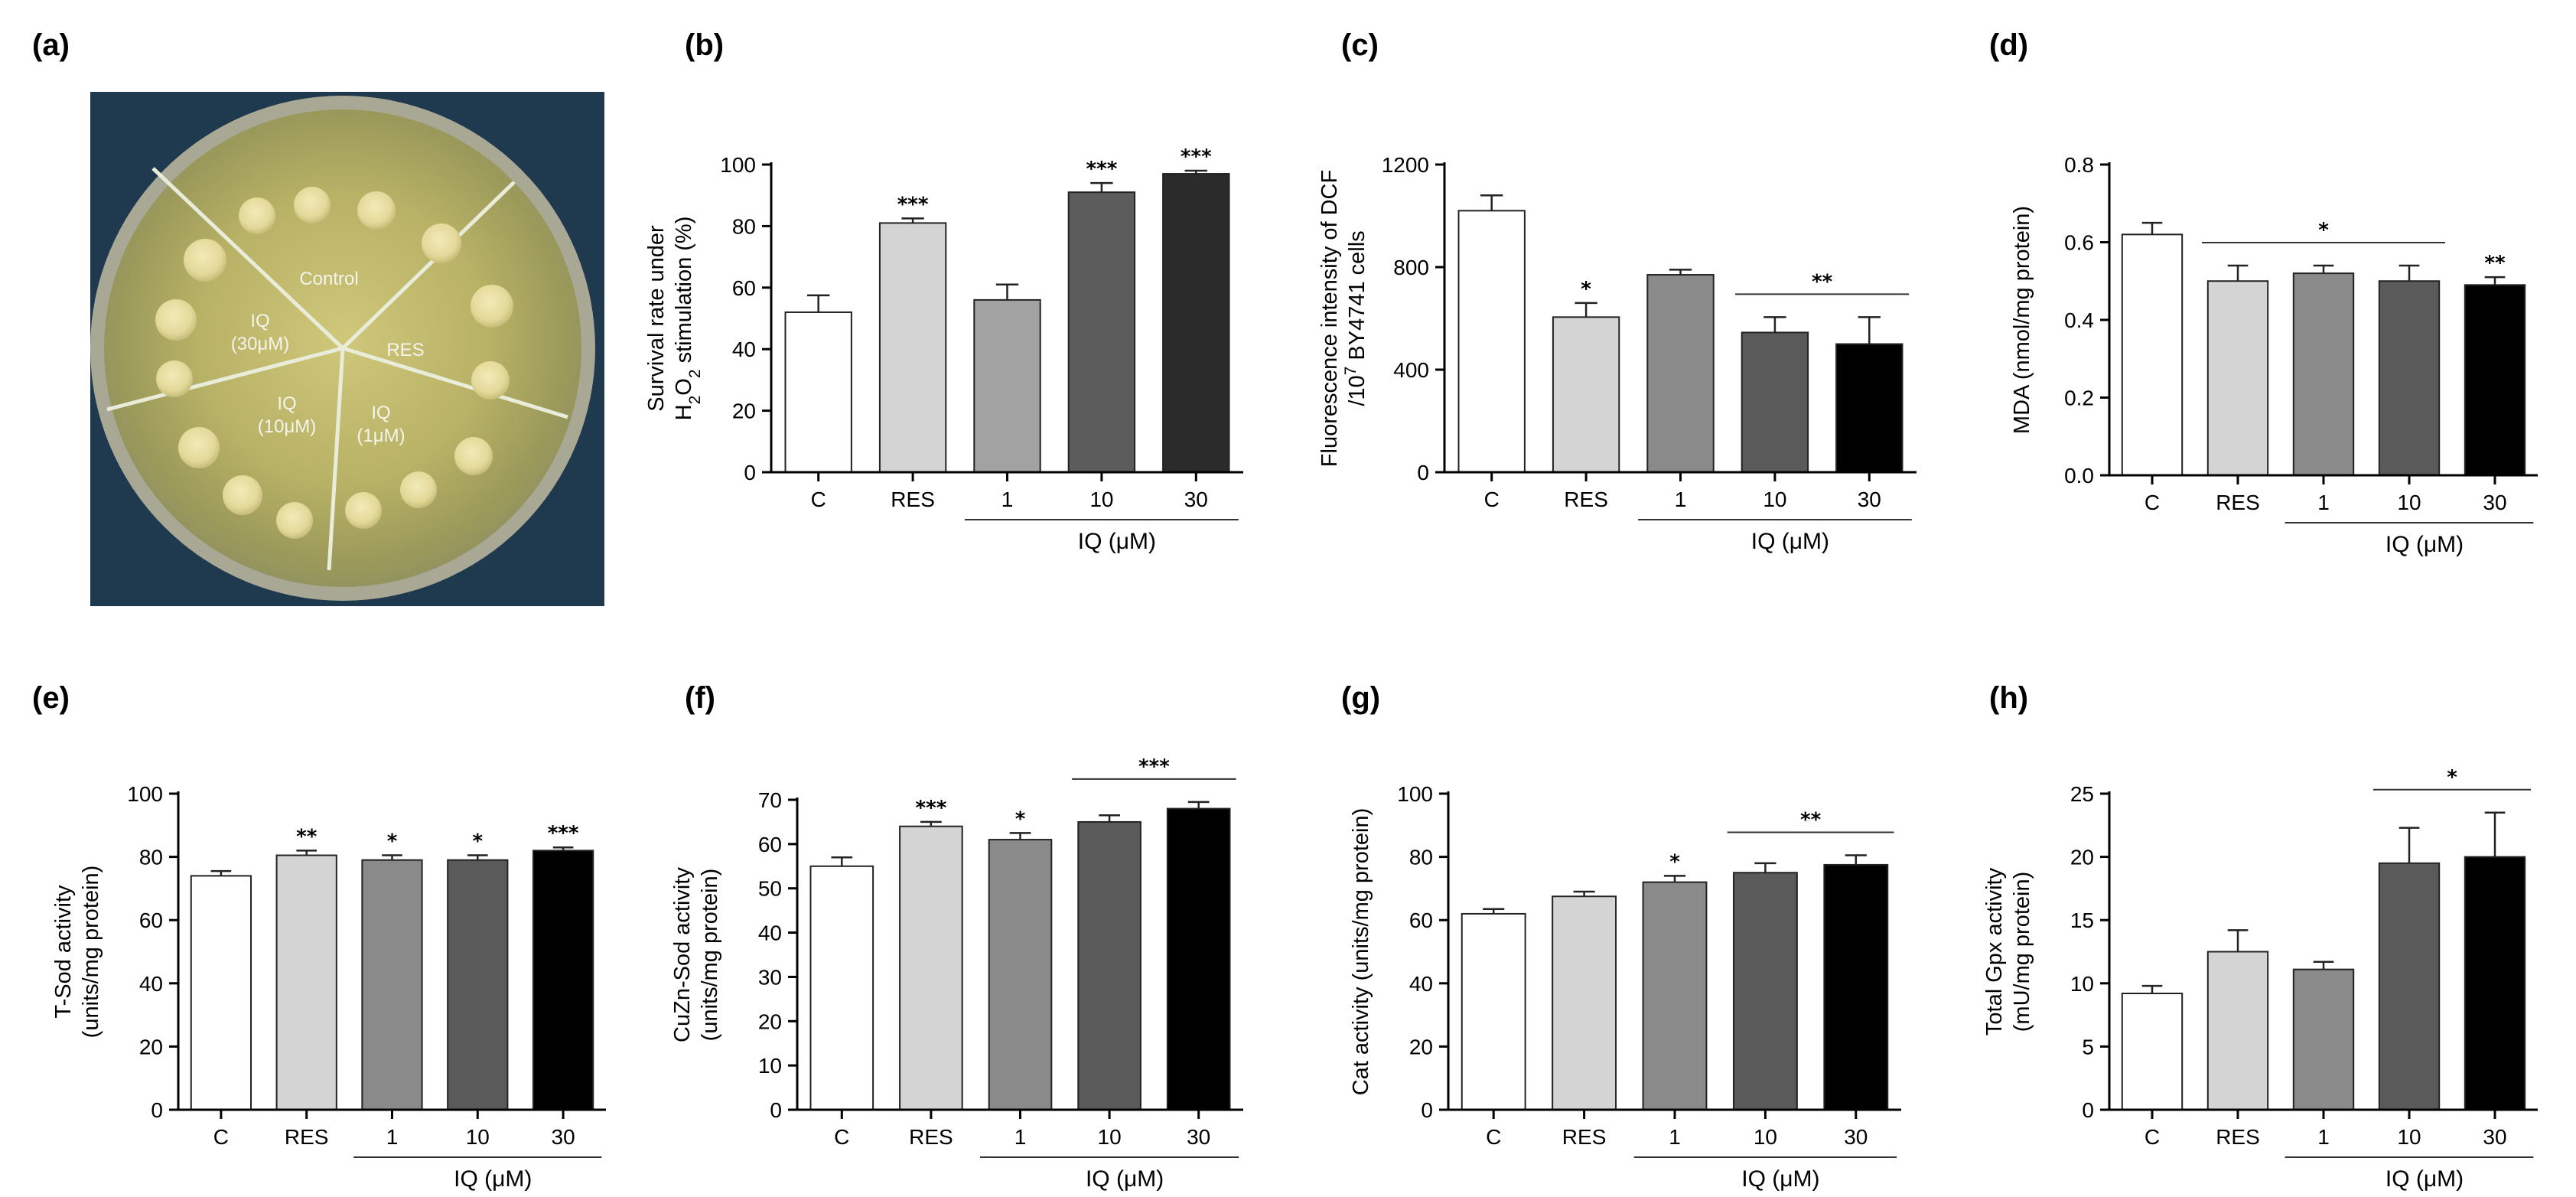  What do you see at coordinates (1021, 819) in the screenshot?
I see `significance-f-2: *` at bounding box center [1021, 819].